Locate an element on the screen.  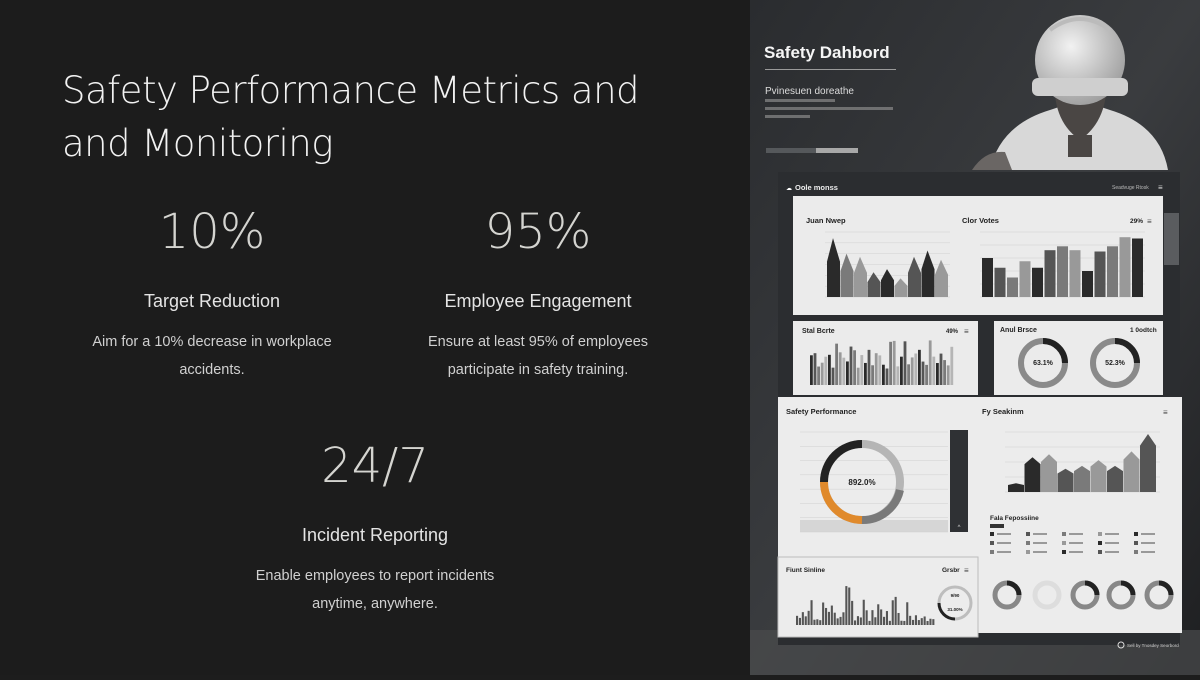
panel-title: Fy Seakinm is located at coordinates (1003, 411).